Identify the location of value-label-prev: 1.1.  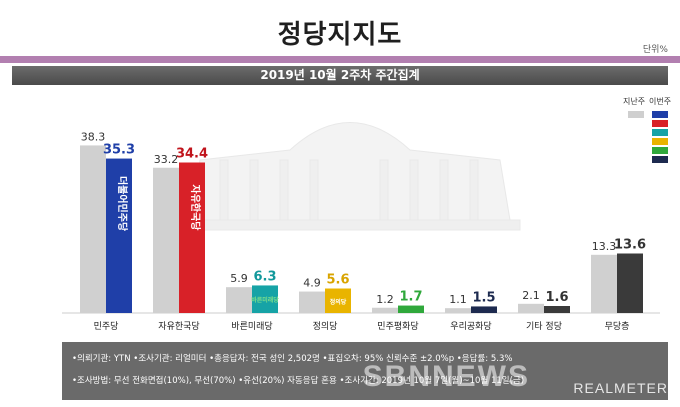
(458, 299).